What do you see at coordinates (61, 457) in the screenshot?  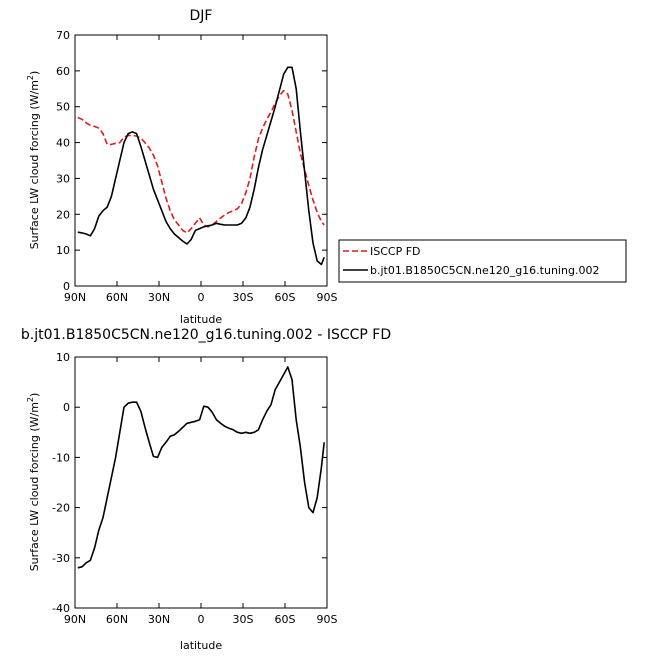 I see `y-tick-label: -10` at bounding box center [61, 457].